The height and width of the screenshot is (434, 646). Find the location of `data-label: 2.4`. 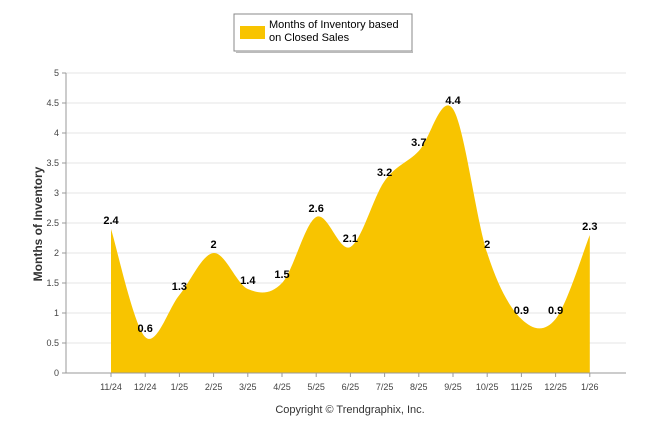

data-label: 2.4 is located at coordinates (111, 221).